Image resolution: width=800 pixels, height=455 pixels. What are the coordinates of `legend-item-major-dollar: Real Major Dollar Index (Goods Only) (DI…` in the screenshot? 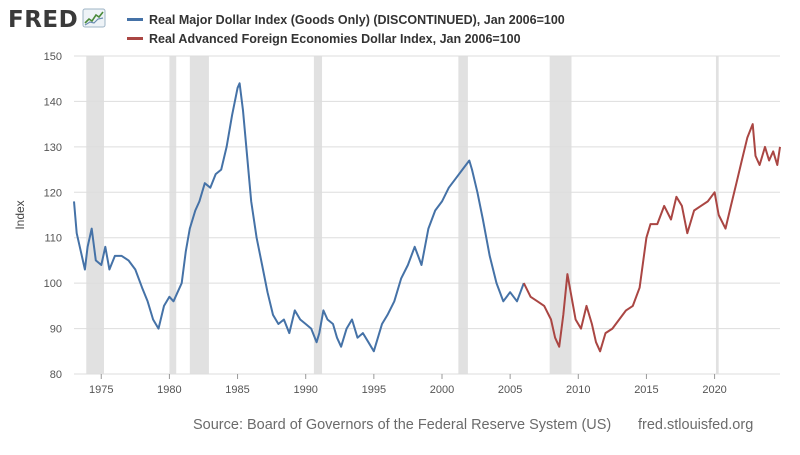 It's located at (346, 19).